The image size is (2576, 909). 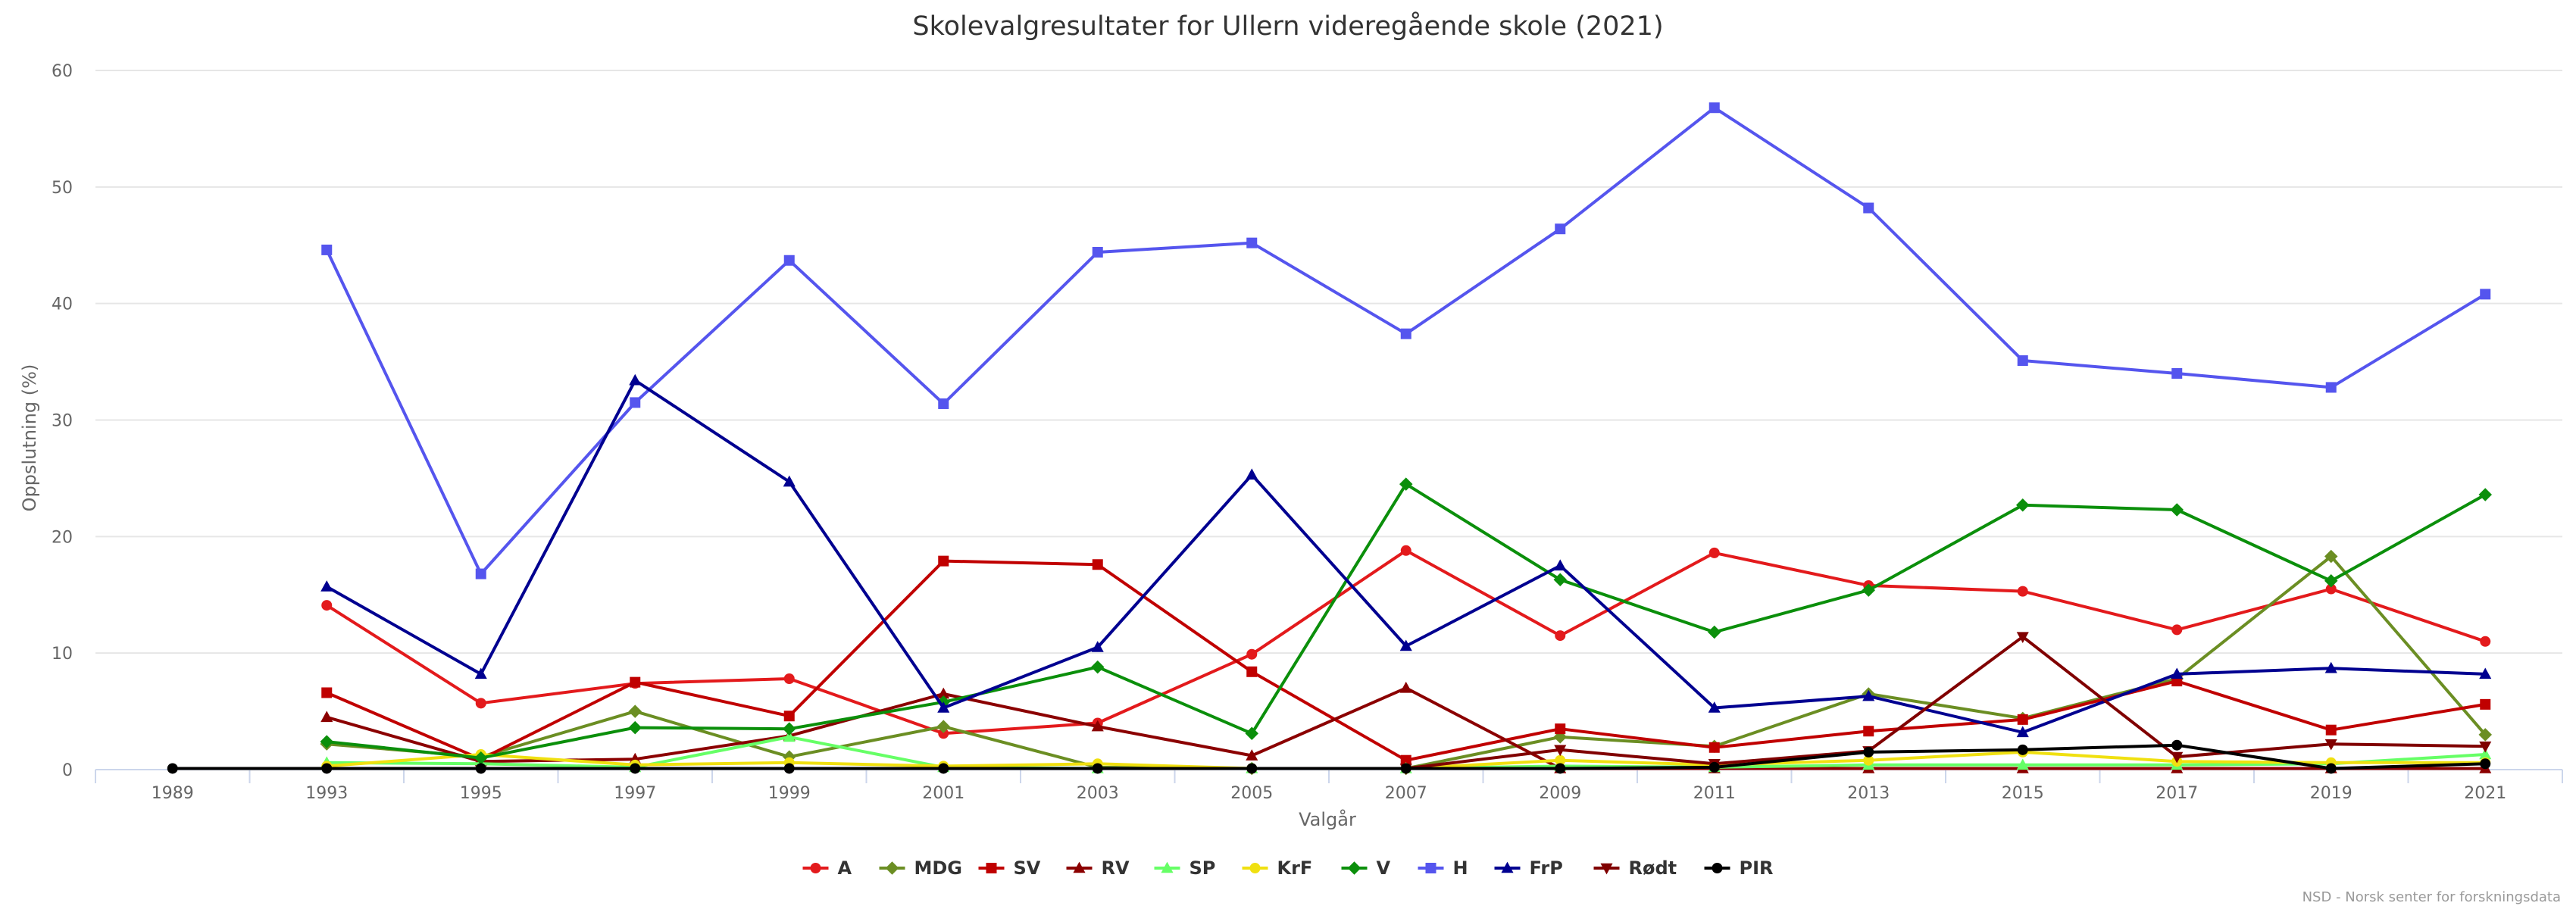 I want to click on series-line-pir, so click(x=1328, y=756).